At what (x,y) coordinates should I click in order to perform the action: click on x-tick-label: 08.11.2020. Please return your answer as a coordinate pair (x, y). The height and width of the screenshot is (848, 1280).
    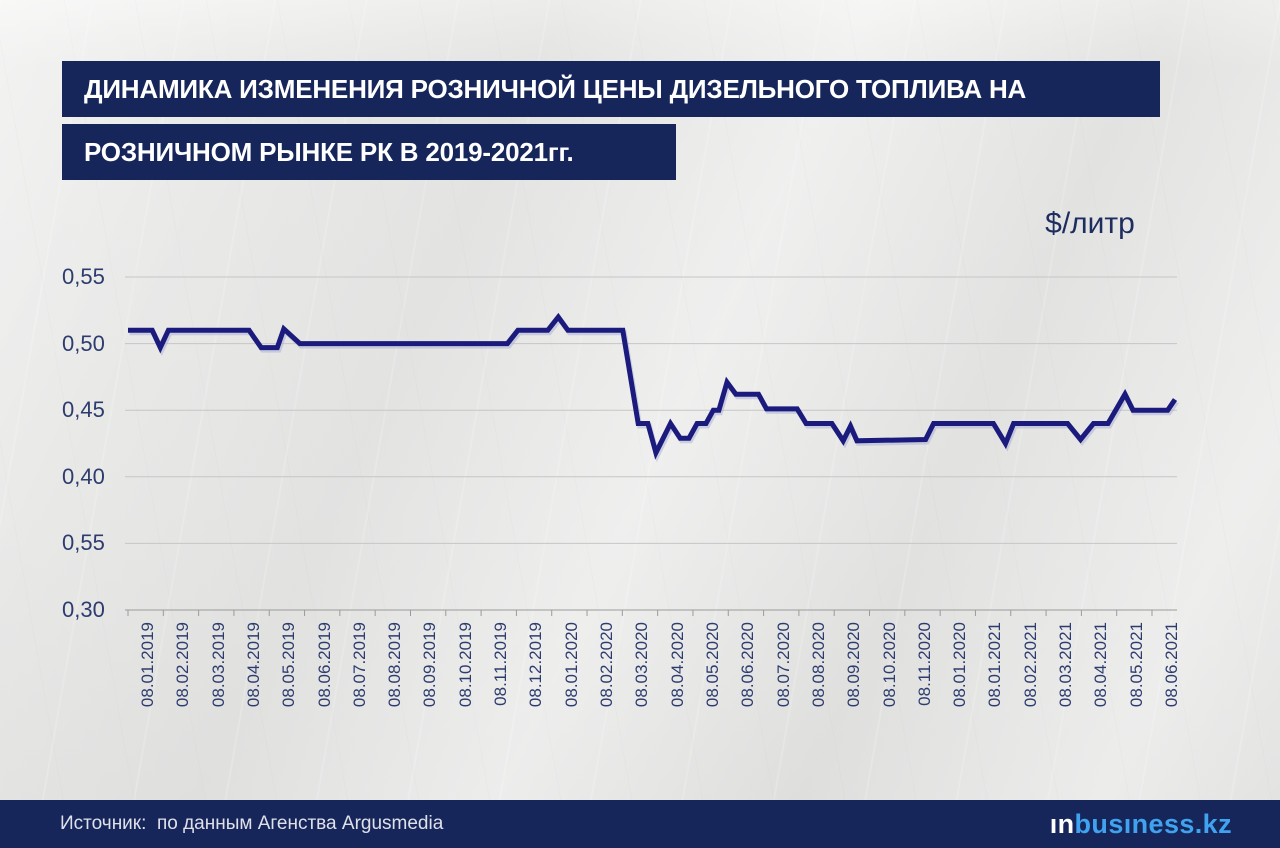
    Looking at the image, I should click on (924, 664).